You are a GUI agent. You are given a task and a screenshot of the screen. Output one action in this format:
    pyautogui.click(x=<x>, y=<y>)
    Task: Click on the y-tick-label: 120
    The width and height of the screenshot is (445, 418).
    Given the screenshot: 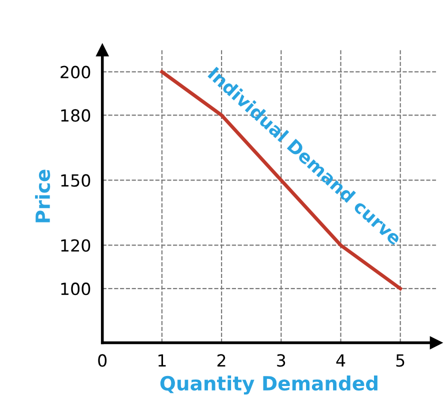 What is the action you would take?
    pyautogui.click(x=75, y=245)
    